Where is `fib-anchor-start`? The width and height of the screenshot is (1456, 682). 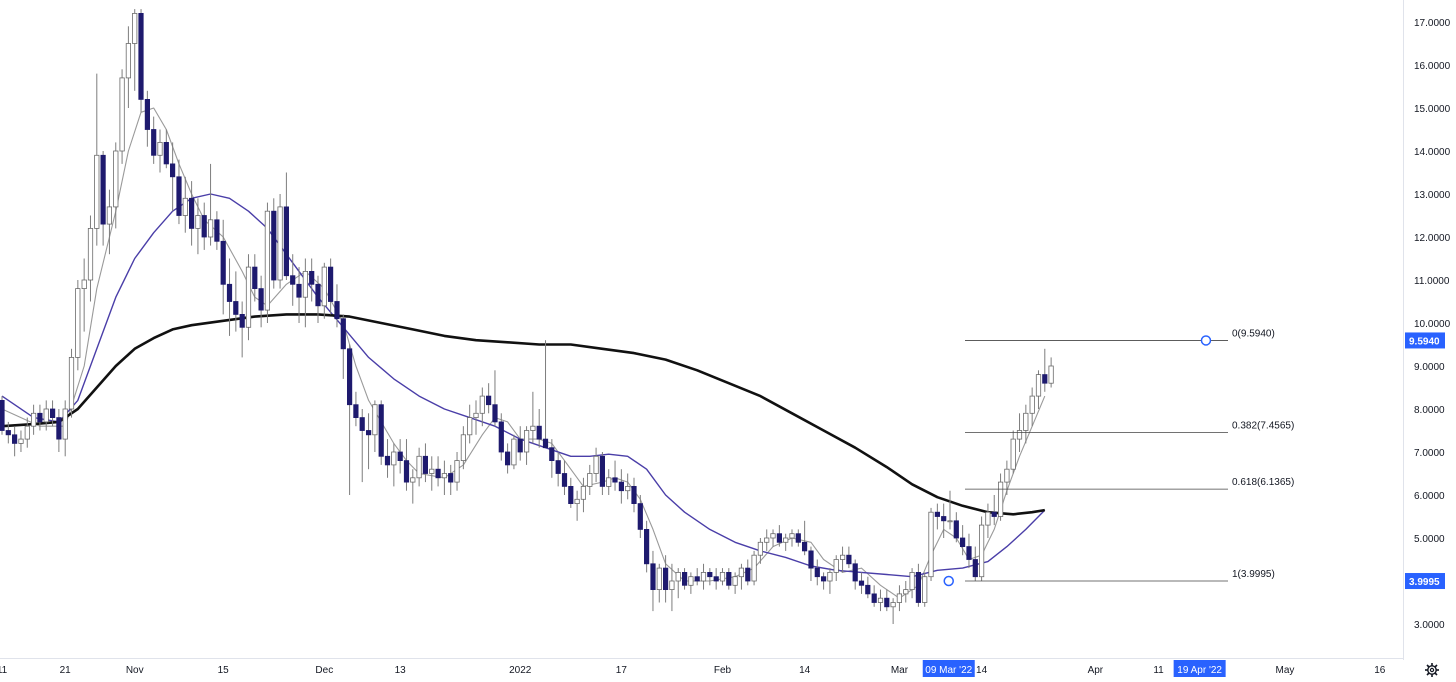
fib-anchor-start is located at coordinates (948, 581).